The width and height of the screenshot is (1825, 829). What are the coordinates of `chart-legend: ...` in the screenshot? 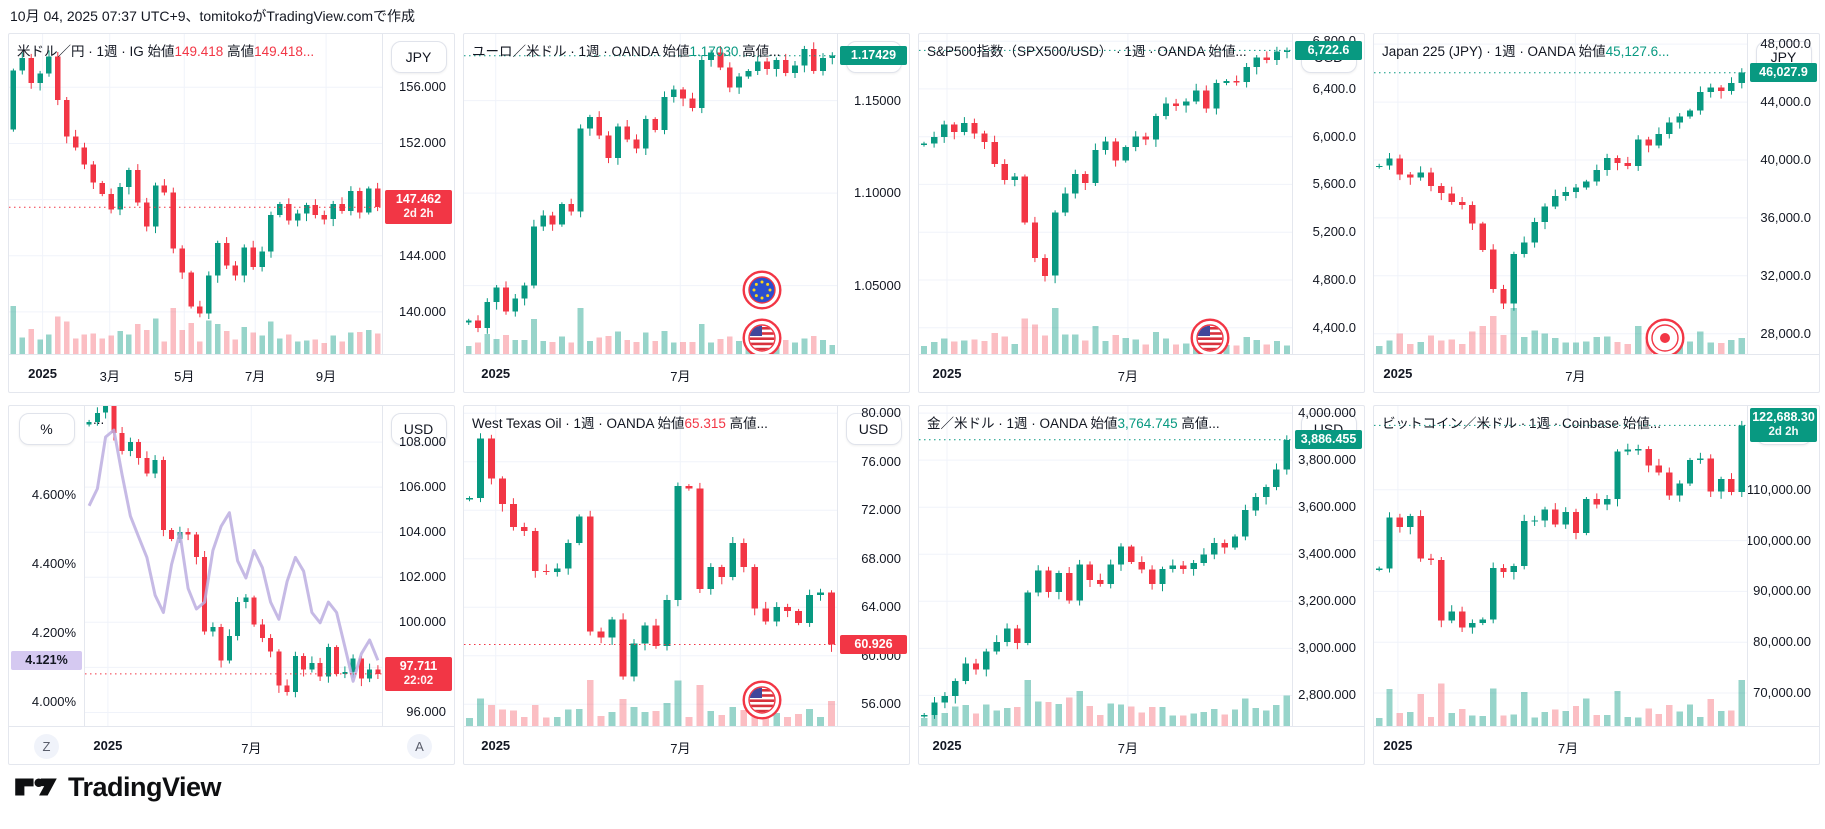 It's located at (98, 419).